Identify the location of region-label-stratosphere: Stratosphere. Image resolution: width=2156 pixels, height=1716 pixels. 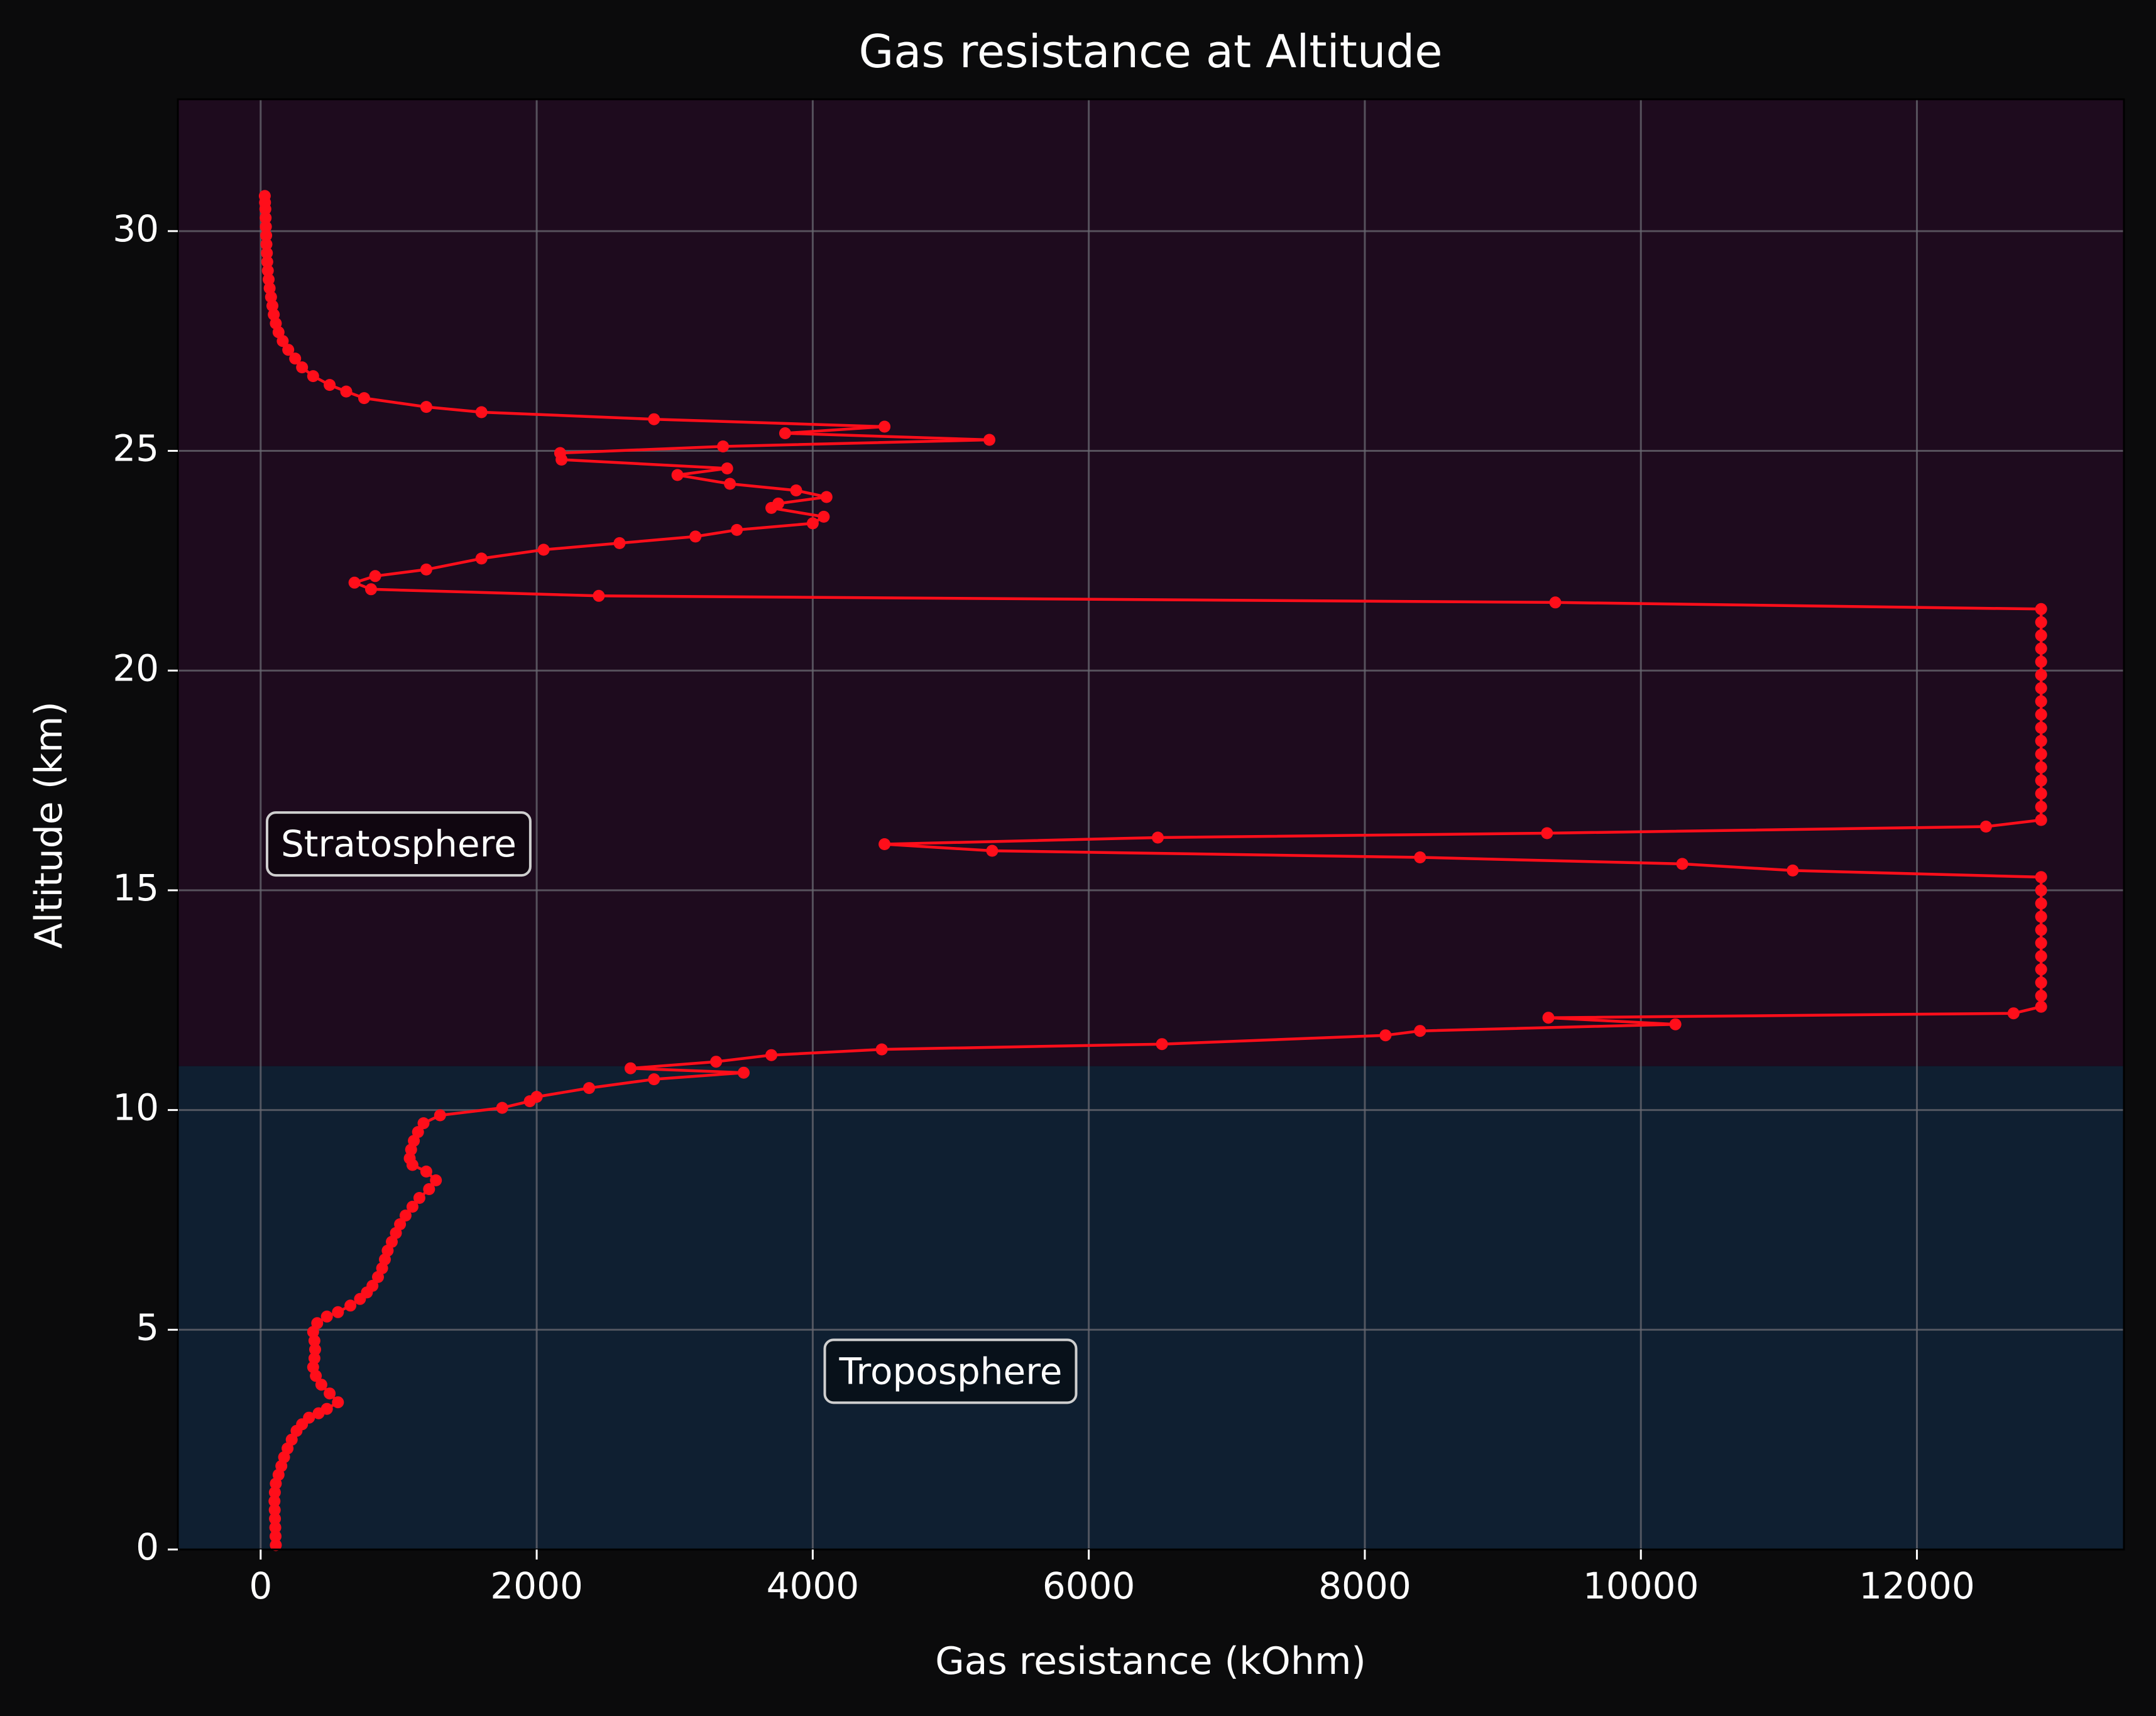
(398, 844).